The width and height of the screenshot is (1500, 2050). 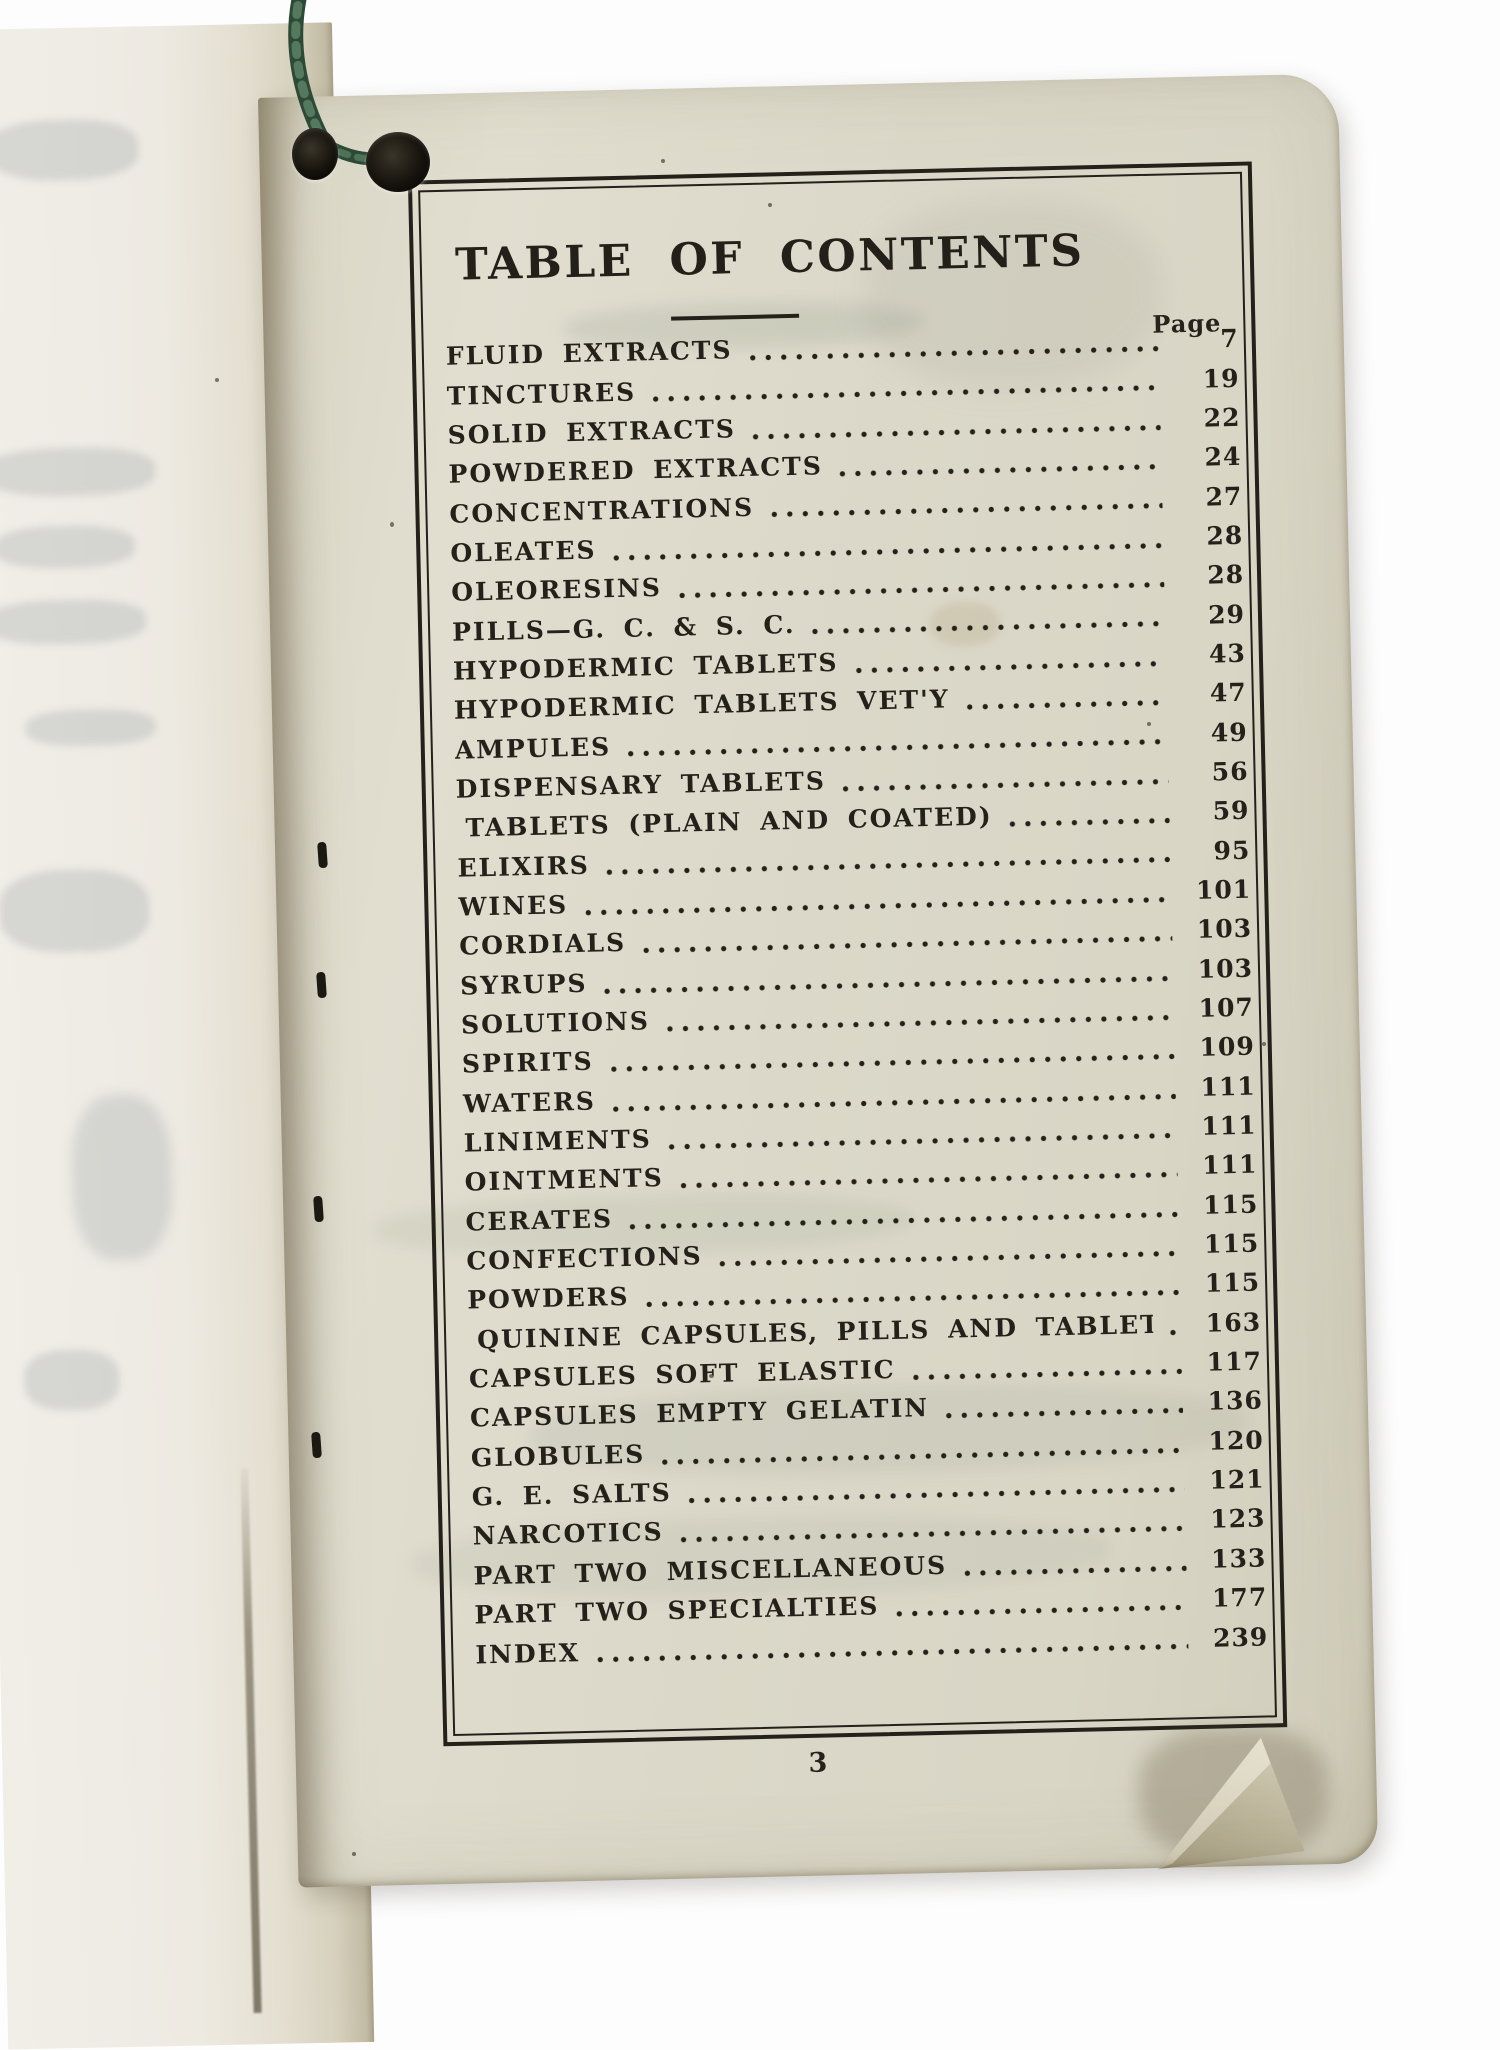 What do you see at coordinates (1236, 1440) in the screenshot?
I see `toc-entry-page-number: 120` at bounding box center [1236, 1440].